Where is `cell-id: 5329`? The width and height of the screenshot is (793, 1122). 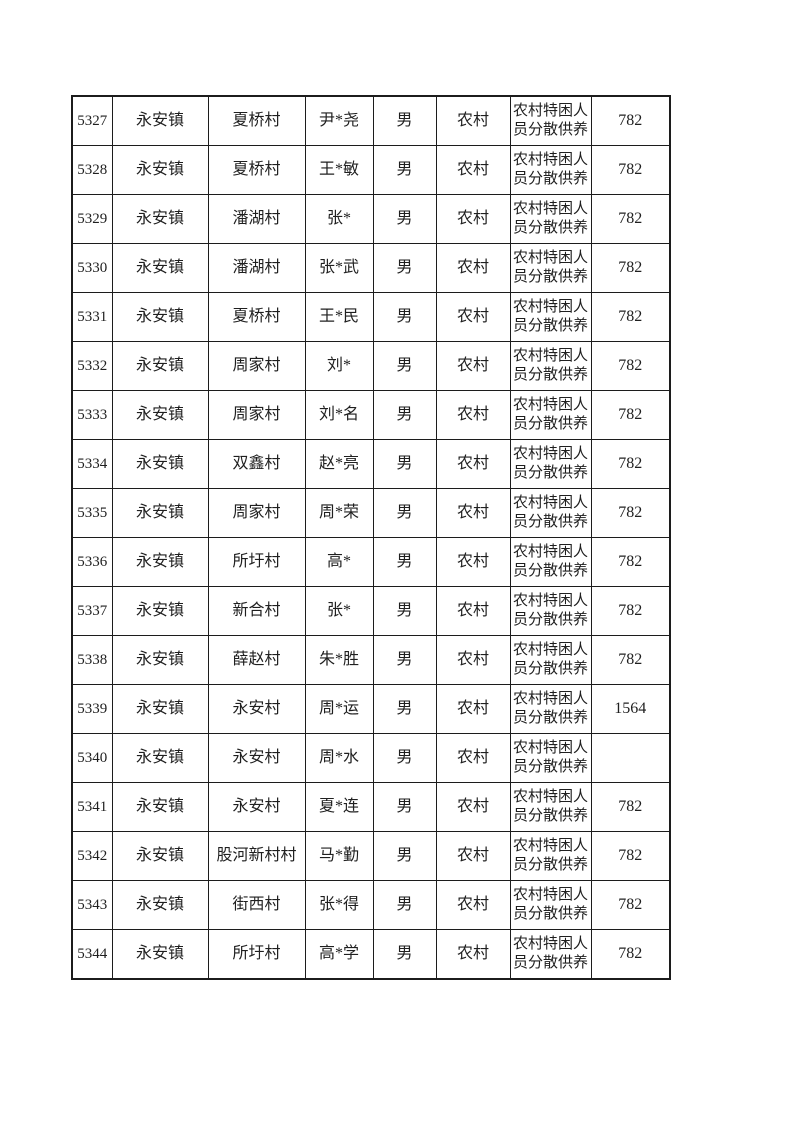
cell-id: 5329 is located at coordinates (92, 218).